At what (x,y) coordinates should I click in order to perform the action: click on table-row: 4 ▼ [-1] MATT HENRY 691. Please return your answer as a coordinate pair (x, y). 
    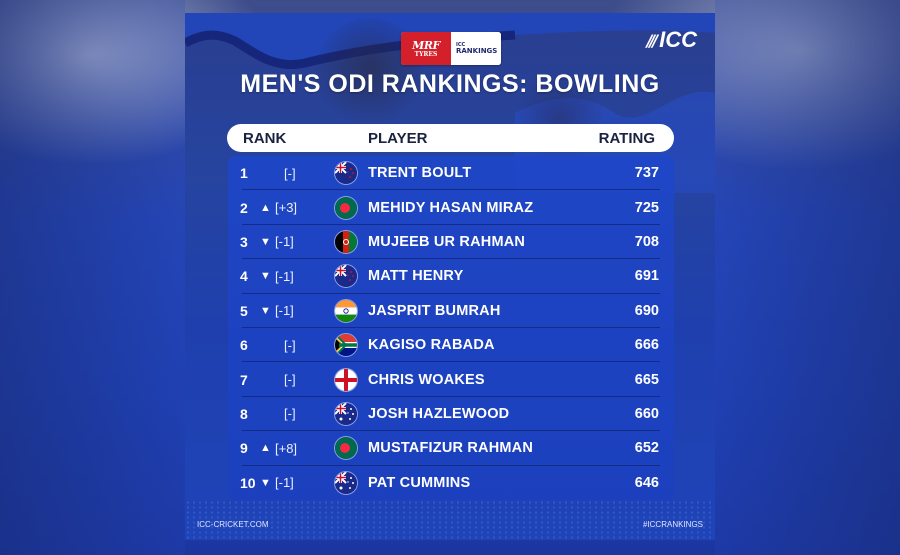
    Looking at the image, I should click on (451, 276).